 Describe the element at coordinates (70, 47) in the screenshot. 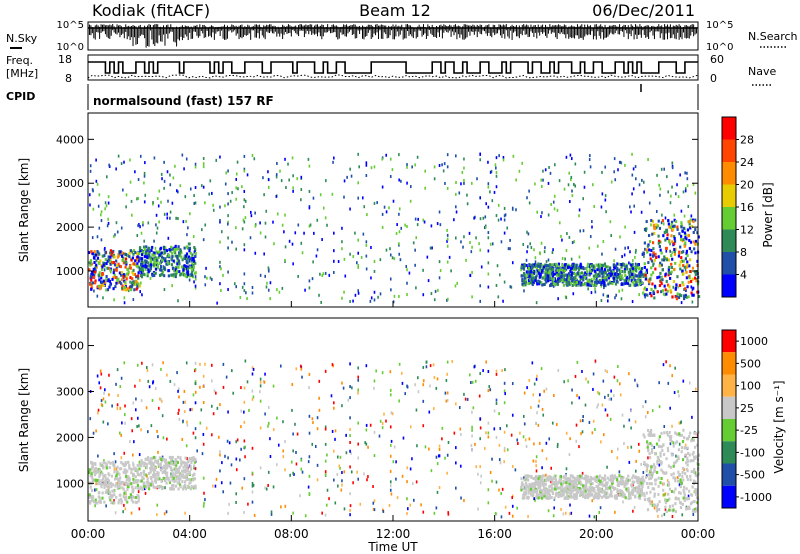

I see `noise-left-tick-bottom: 10^0` at that location.